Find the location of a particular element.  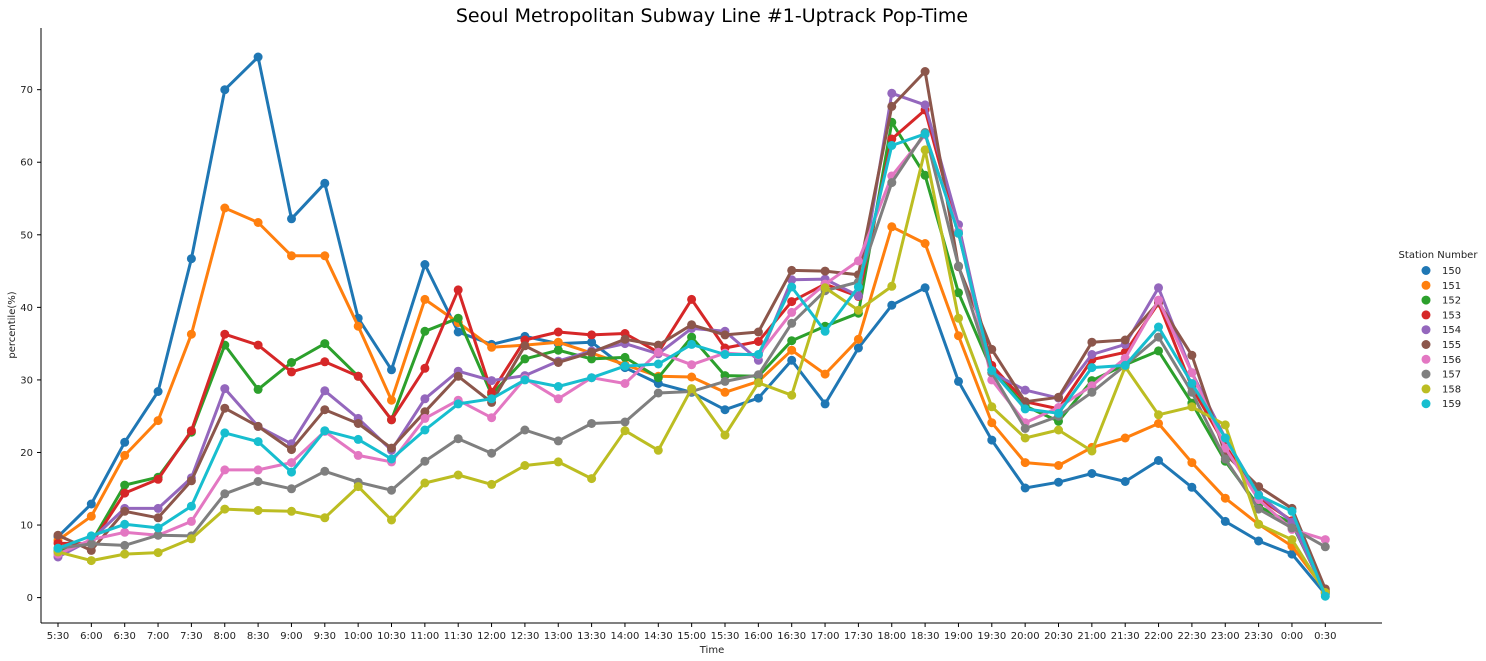

legend-items: 150 151 152 153 154 155 156 157 158 159 is located at coordinates (1441, 338).